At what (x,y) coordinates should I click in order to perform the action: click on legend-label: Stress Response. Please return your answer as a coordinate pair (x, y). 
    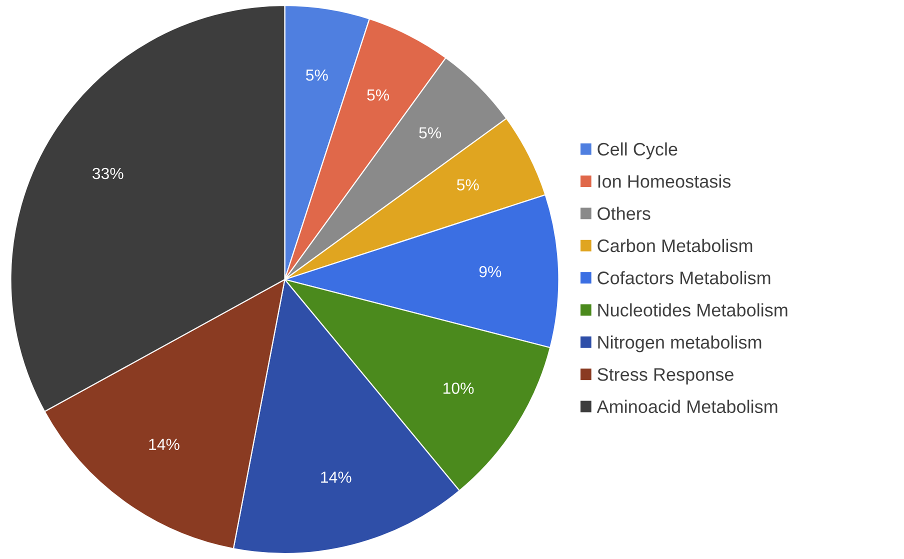
    Looking at the image, I should click on (666, 376).